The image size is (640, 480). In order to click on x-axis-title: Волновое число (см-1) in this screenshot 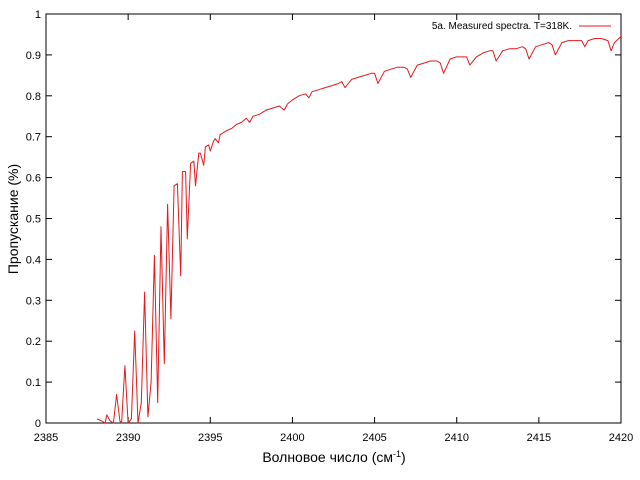, I will do `click(333, 457)`.